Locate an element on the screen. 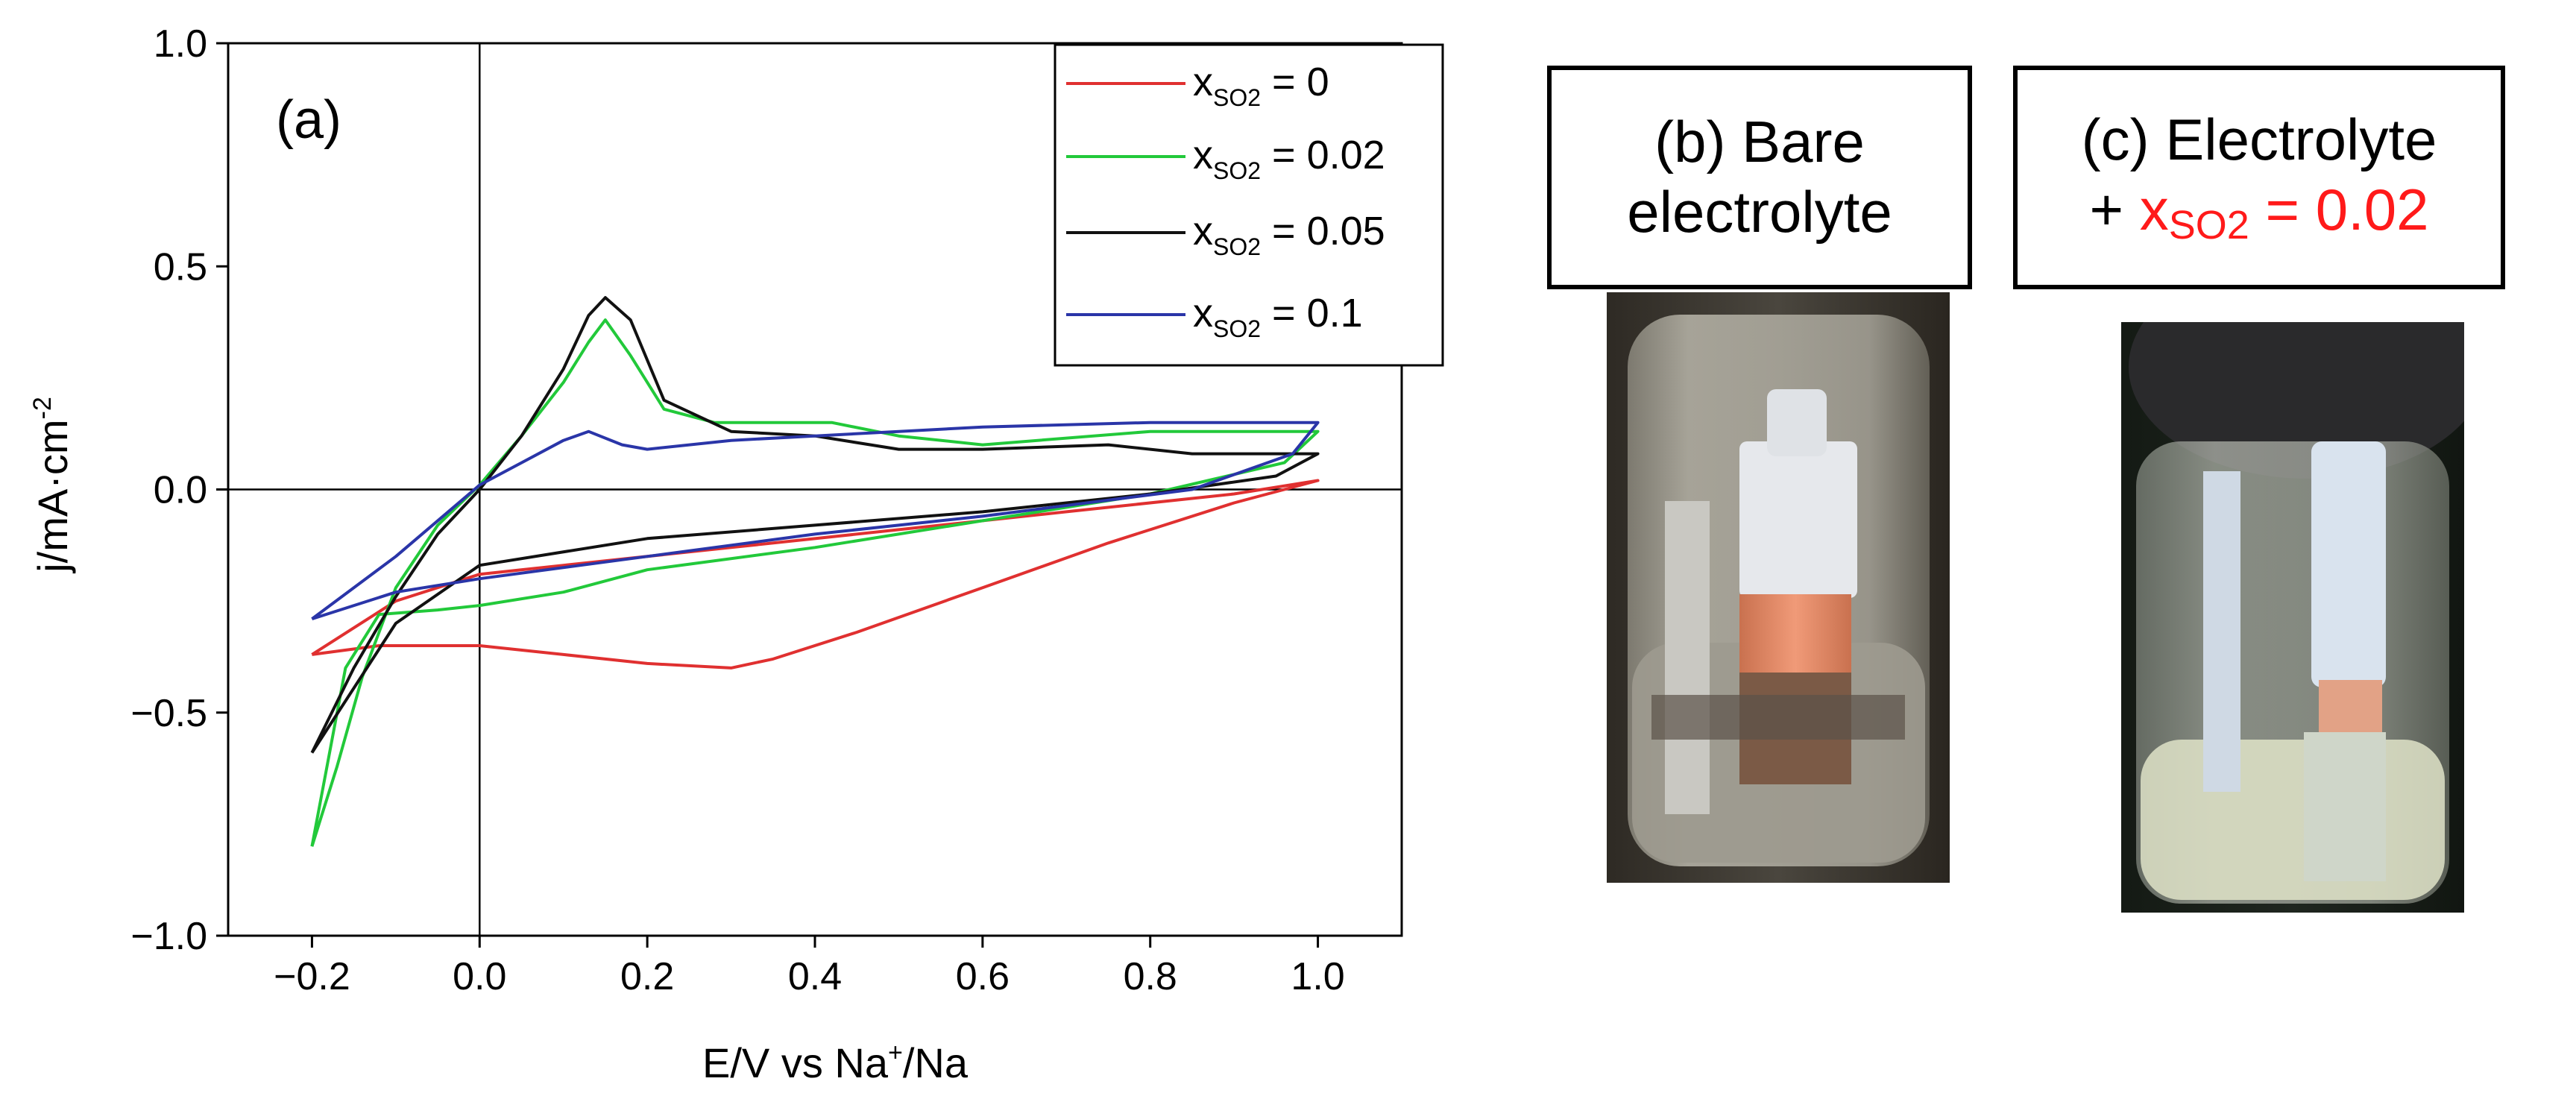 This screenshot has height=1096, width=2576. y-axis-title: j/mA·cm-2 is located at coordinates (52, 485).